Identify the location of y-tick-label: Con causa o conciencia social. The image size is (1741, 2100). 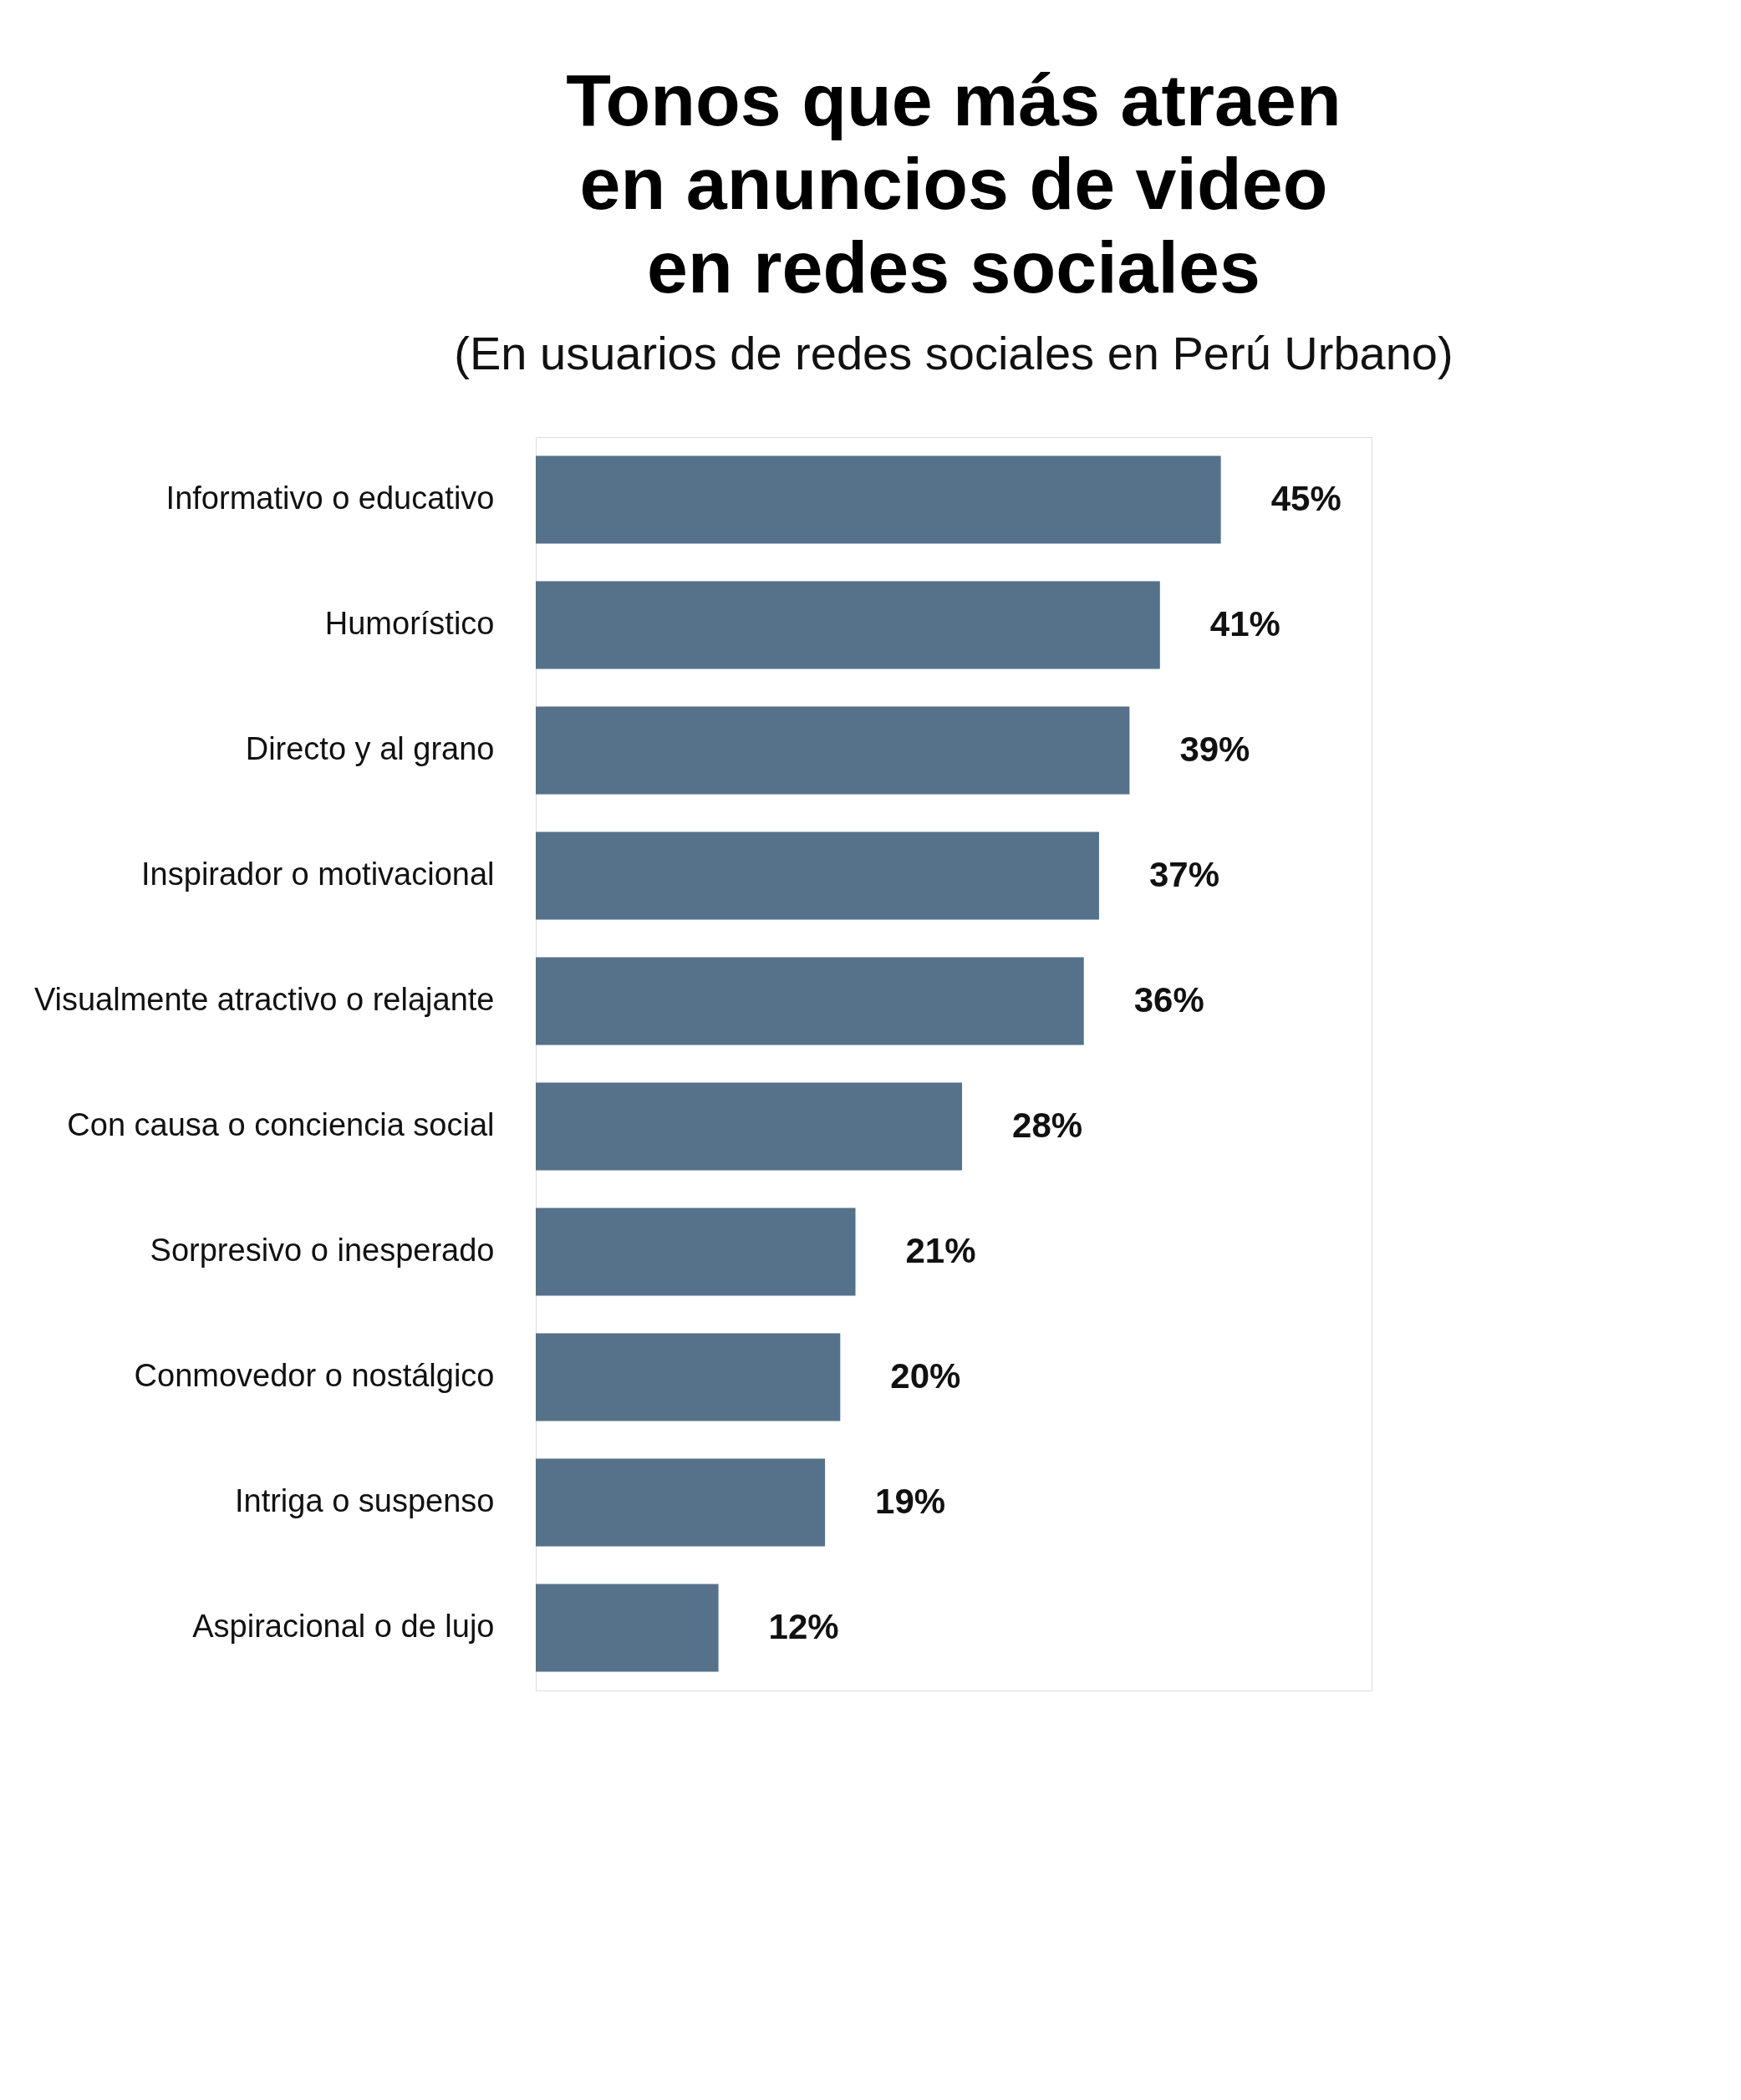
(281, 1125).